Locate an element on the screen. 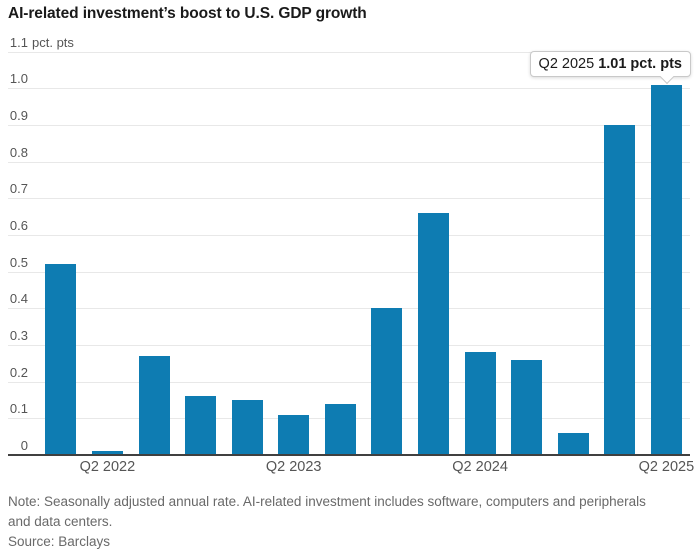 Image resolution: width=697 pixels, height=552 pixels. y-axis-tick-label: 0.8 is located at coordinates (17, 153).